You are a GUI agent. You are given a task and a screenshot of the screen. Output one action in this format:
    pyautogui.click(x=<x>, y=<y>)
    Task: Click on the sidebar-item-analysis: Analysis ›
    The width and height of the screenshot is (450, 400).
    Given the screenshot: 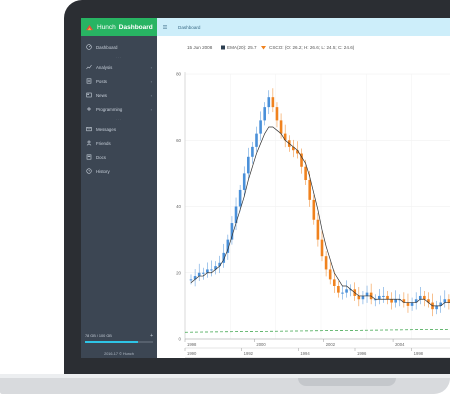 What is the action you would take?
    pyautogui.click(x=119, y=67)
    